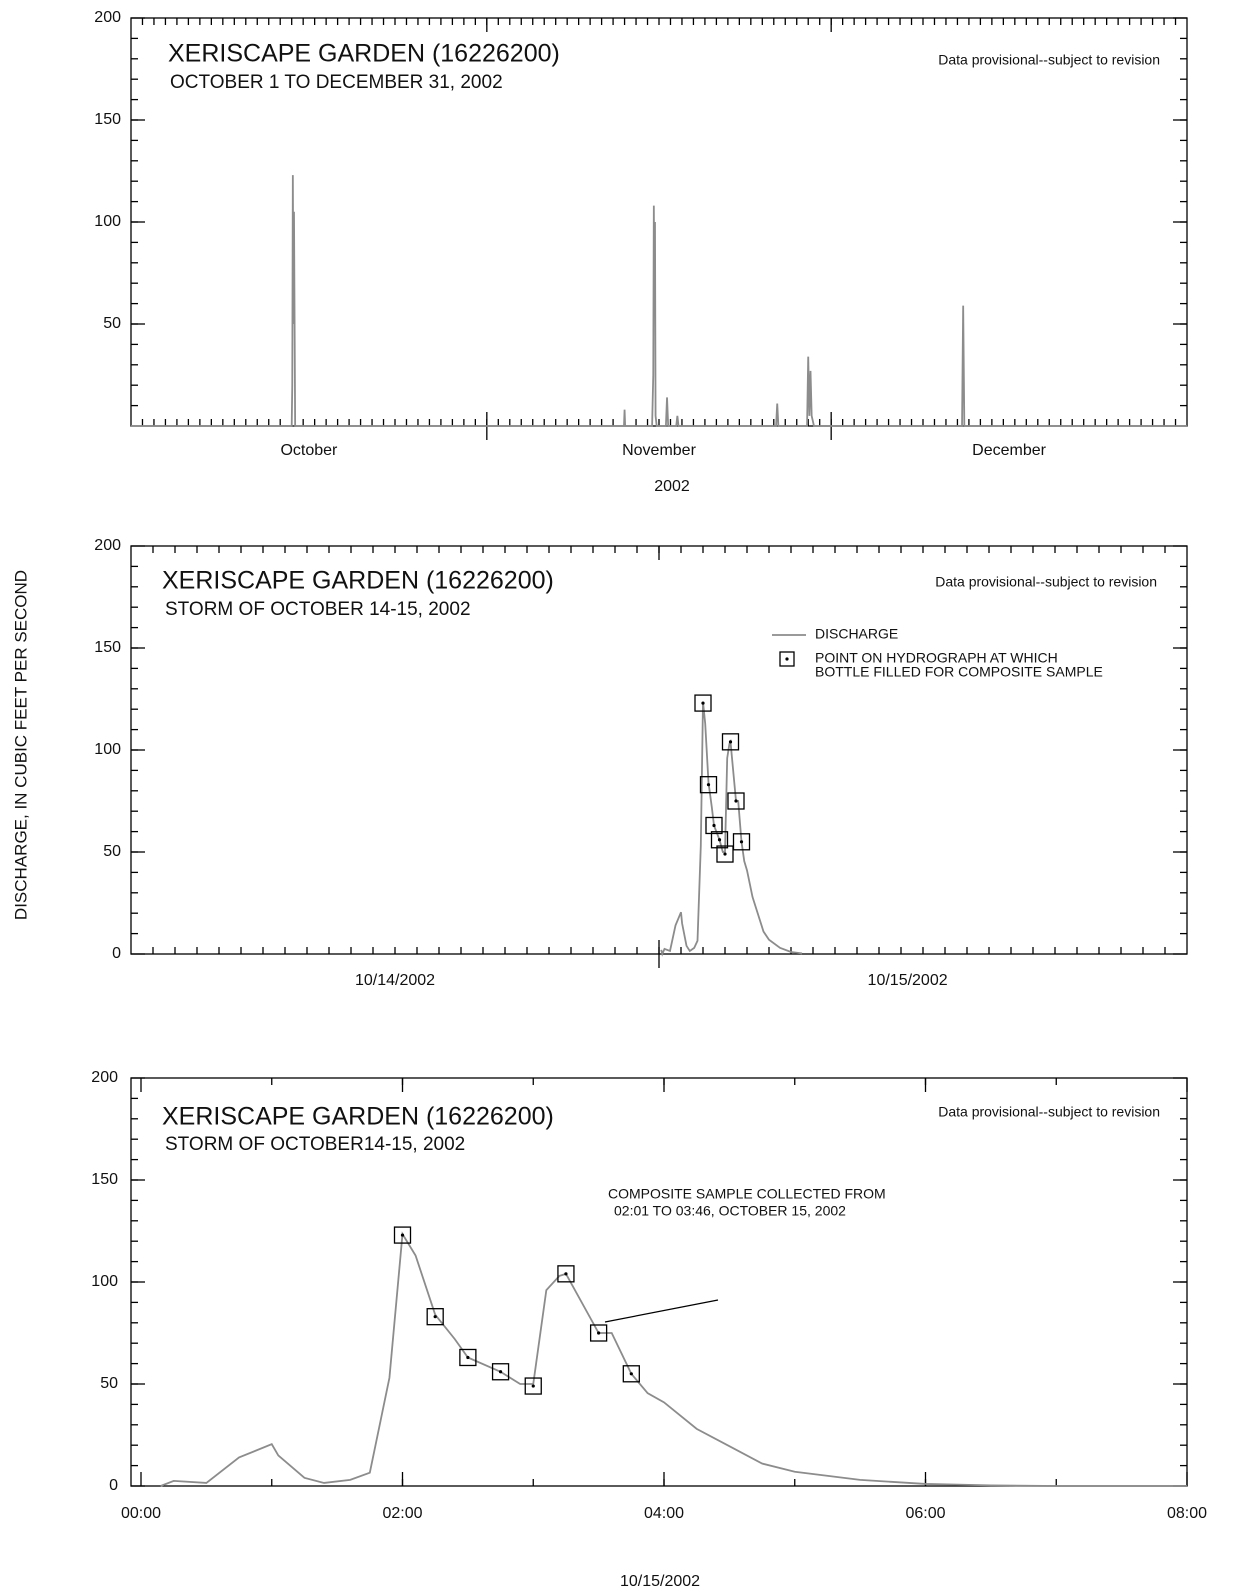  I want to click on chart-subtitle: STORM OF OCTOBER14-15, 2002, so click(315, 1144).